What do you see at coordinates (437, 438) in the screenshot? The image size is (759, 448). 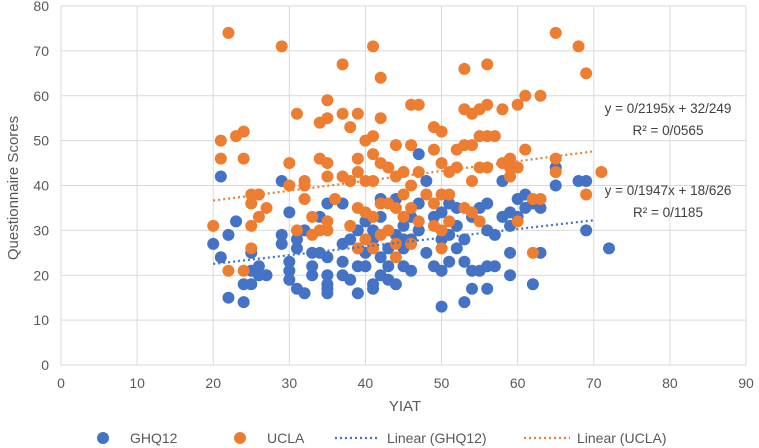 I see `legend-linear-ghq12-label: Linear (GHQ12)` at bounding box center [437, 438].